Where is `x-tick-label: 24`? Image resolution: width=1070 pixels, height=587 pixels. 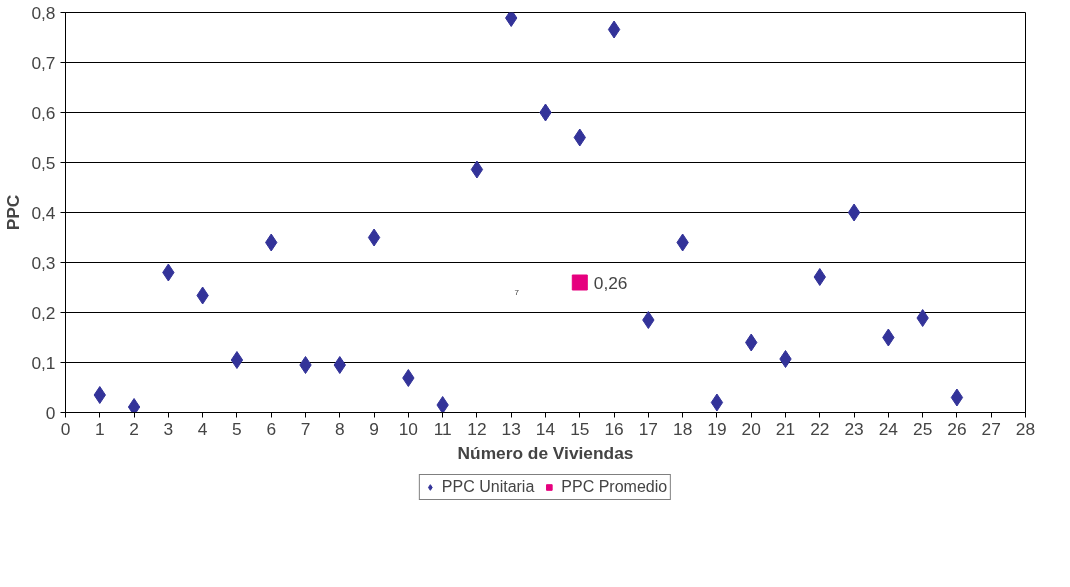 x-tick-label: 24 is located at coordinates (888, 428).